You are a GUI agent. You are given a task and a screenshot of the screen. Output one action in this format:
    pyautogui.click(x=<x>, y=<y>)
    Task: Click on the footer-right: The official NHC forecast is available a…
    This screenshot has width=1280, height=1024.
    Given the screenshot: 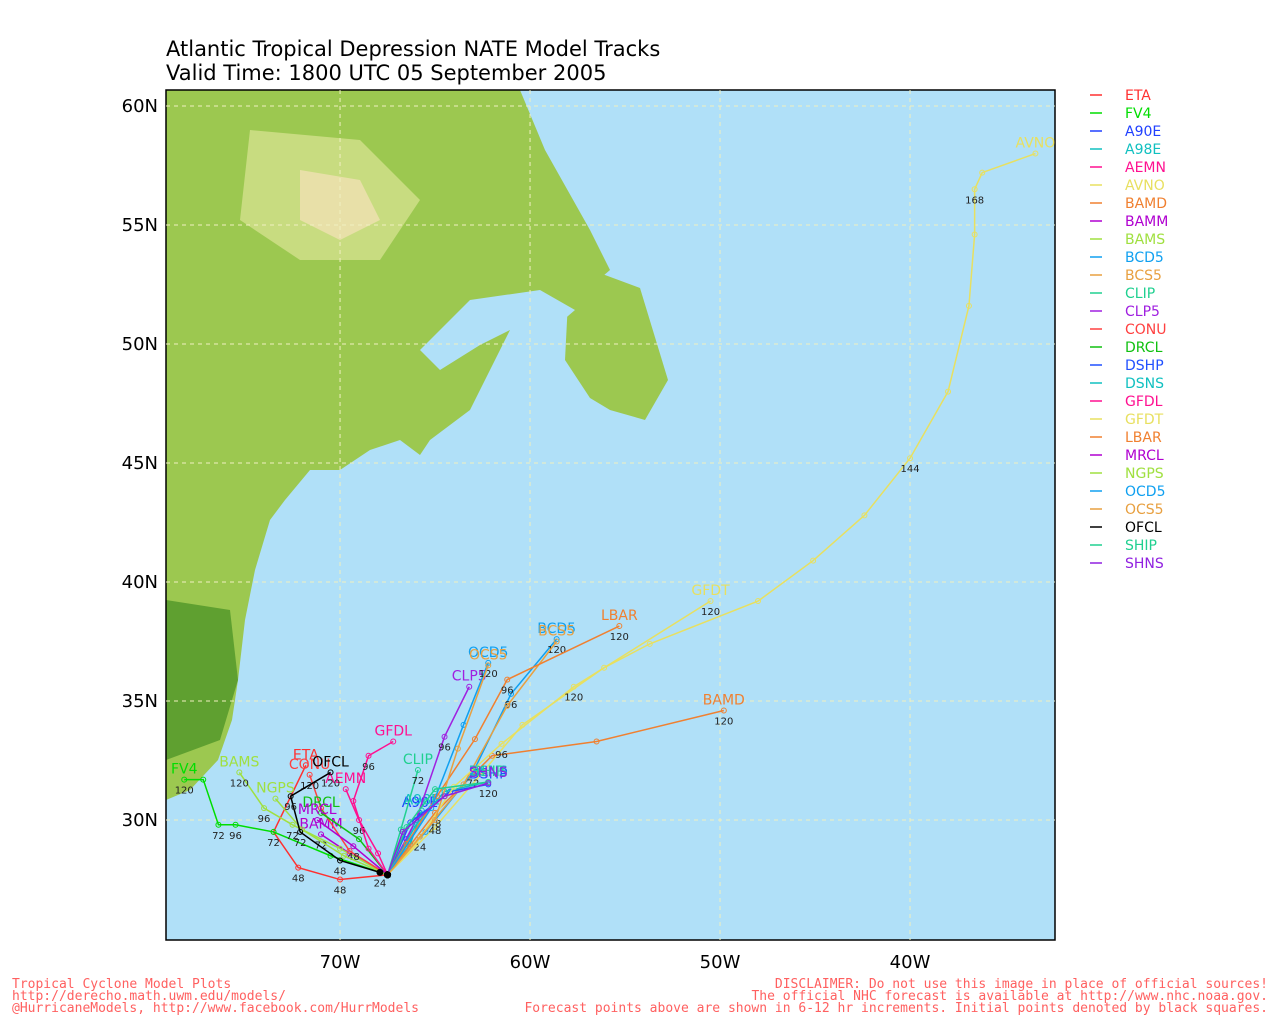 What is the action you would take?
    pyautogui.click(x=1009, y=996)
    